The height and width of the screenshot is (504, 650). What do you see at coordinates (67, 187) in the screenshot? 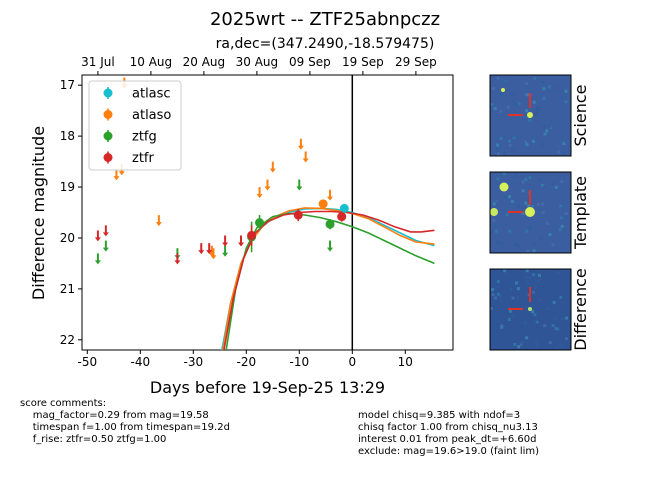
I see `y-tick-label: 19` at bounding box center [67, 187].